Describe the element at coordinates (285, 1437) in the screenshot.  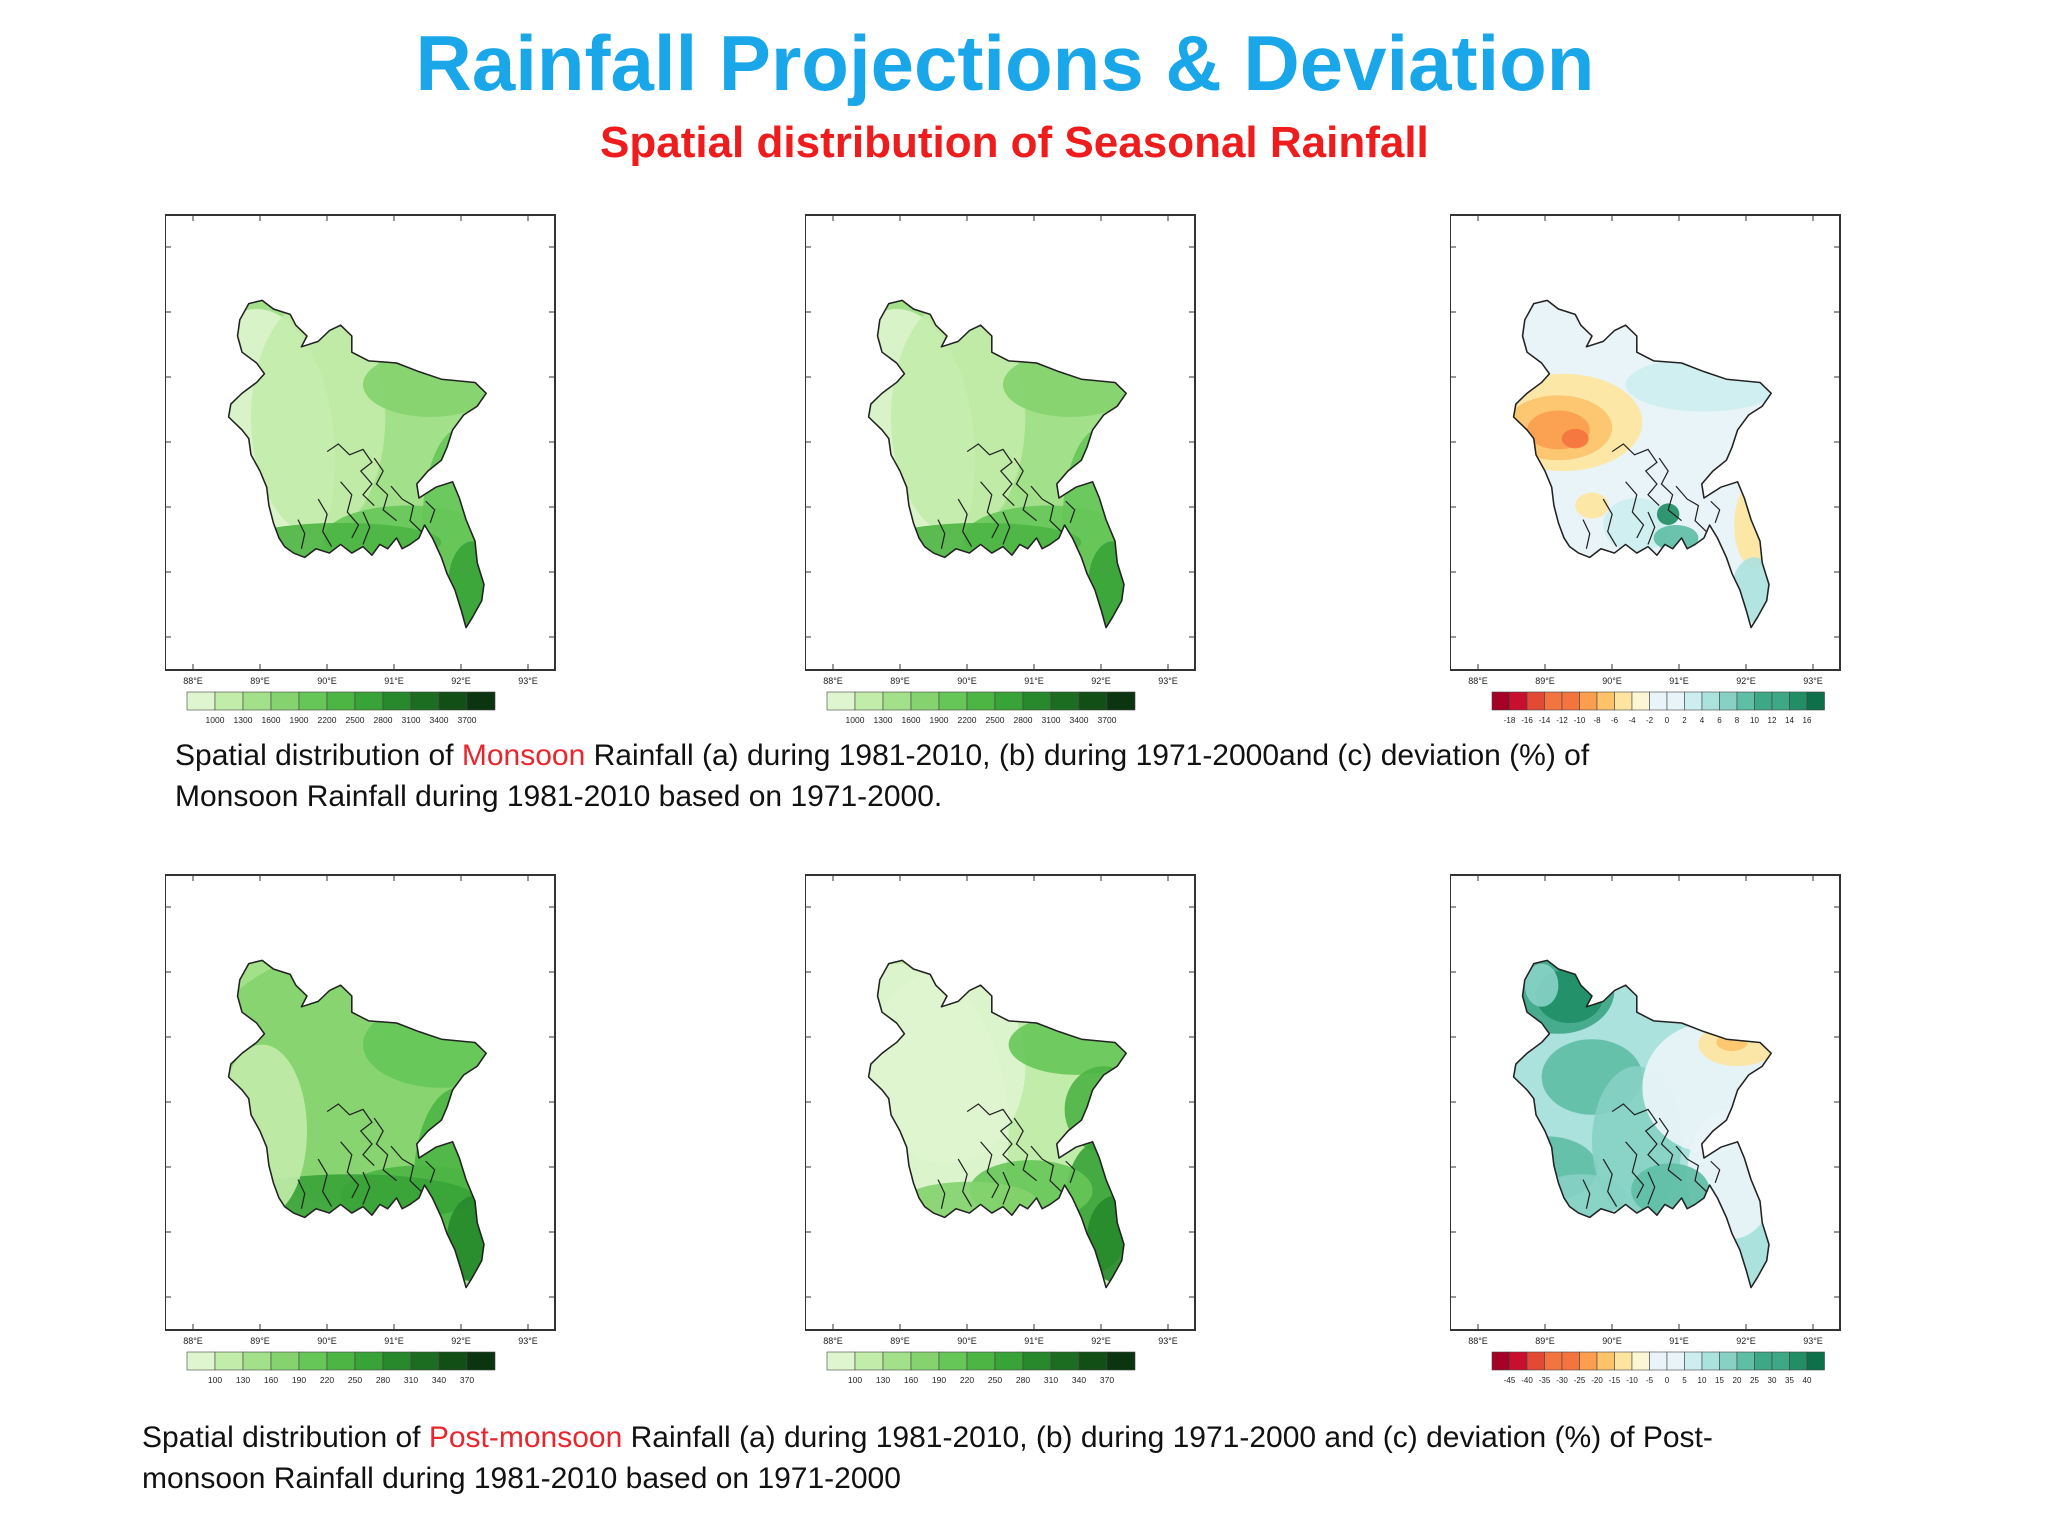
I see `caption-prefix: Spatial distribution of` at that location.